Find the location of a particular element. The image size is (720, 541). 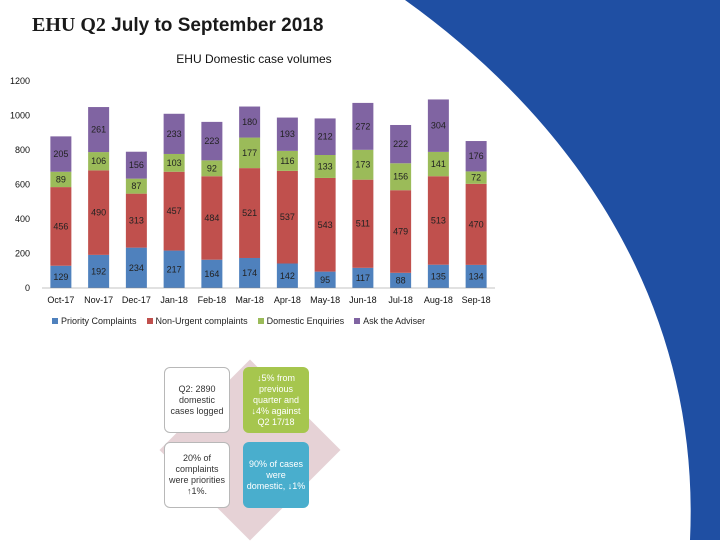

data-label: 484 is located at coordinates (211, 218).